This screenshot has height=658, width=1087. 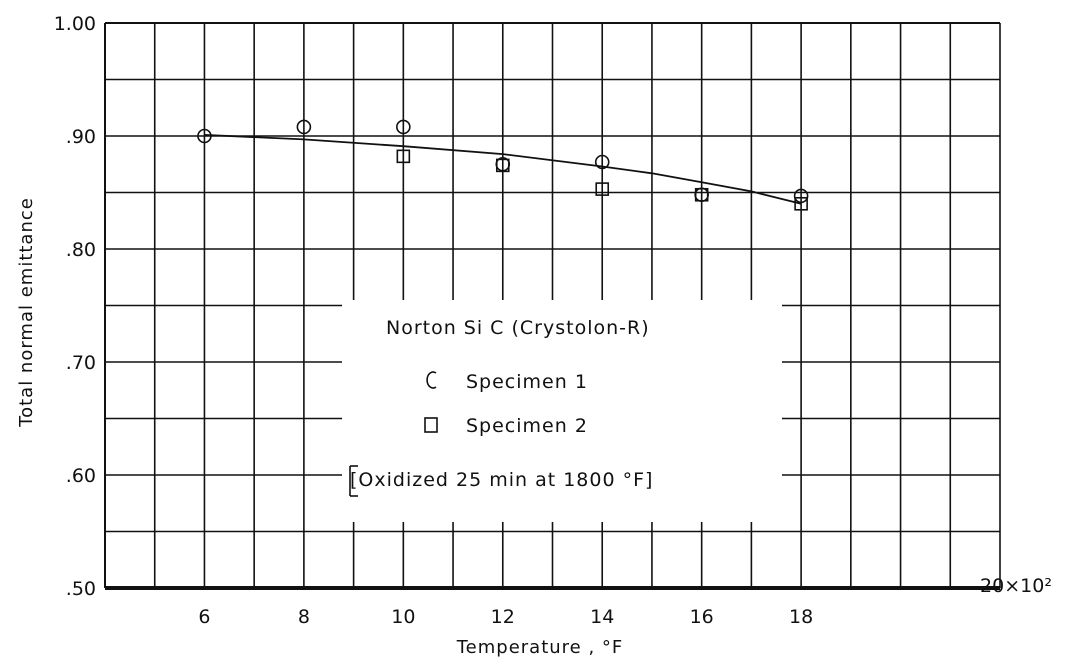 I want to click on legend-entry-specimen-2: Specimen 2, so click(x=506, y=426).